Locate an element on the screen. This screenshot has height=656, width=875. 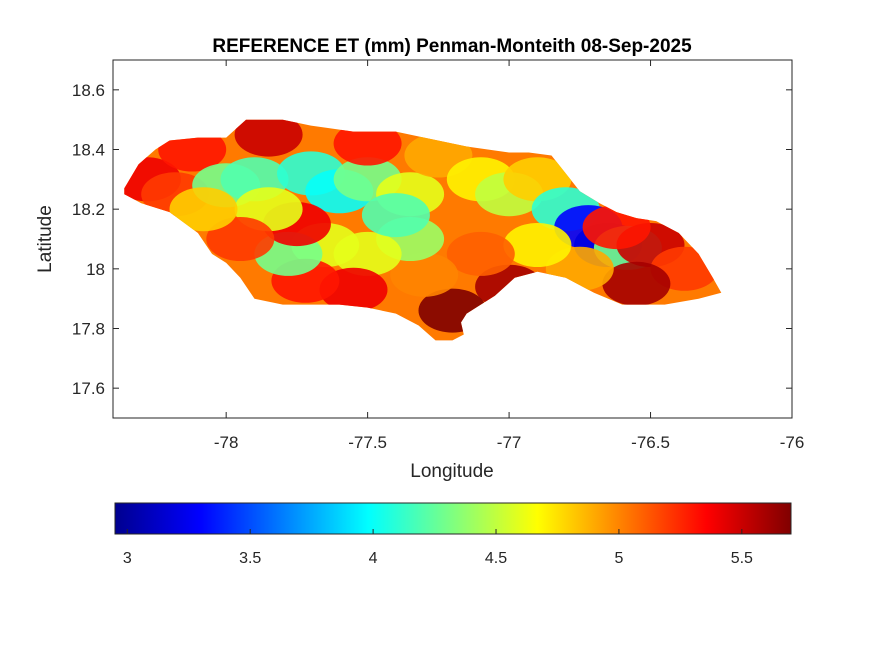
x-tick-label: -78 is located at coordinates (226, 442).